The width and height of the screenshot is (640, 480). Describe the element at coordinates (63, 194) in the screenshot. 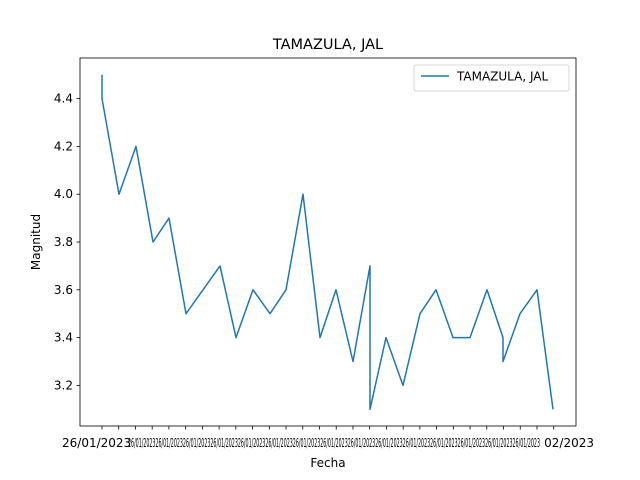

I see `y-tick-label: 4.0` at that location.